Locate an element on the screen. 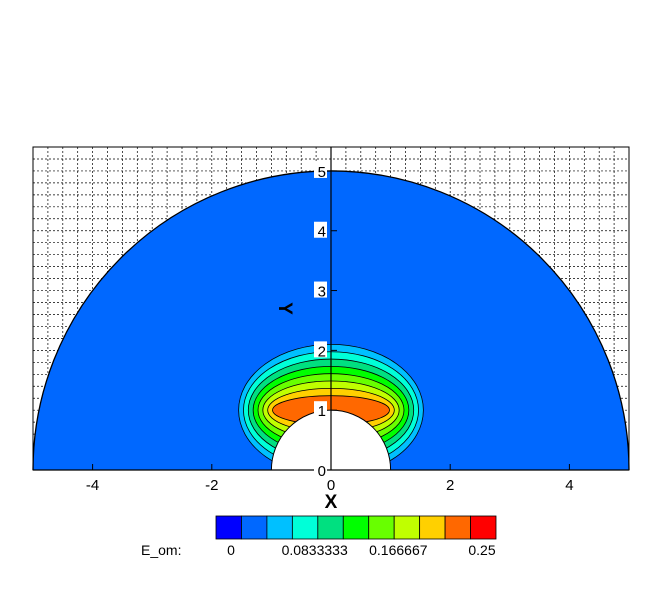 This screenshot has height=589, width=662. y-tick-label: 5 is located at coordinates (322, 172).